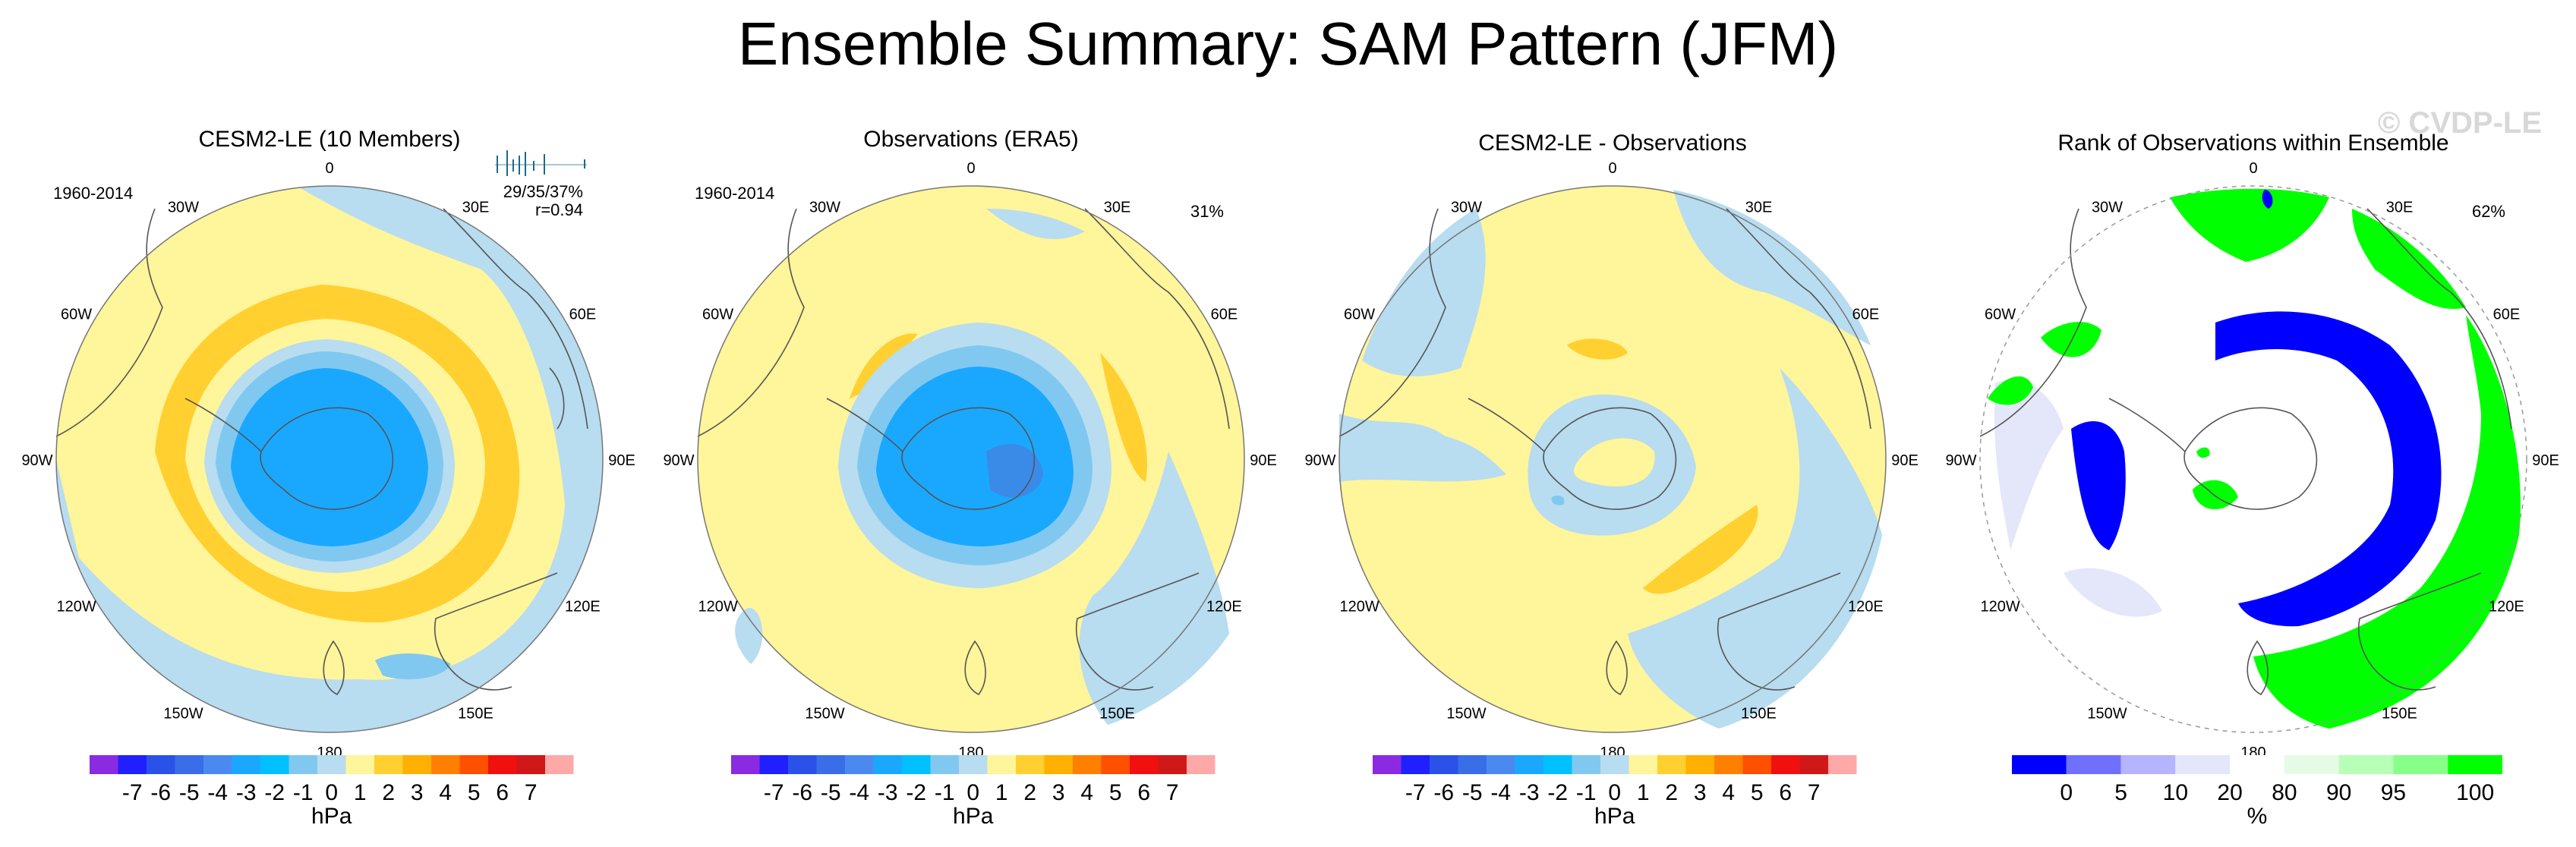 The image size is (2576, 847). What do you see at coordinates (1288, 43) in the screenshot?
I see `figure-title: Ensemble Summary: SAM Pattern (JFM)` at bounding box center [1288, 43].